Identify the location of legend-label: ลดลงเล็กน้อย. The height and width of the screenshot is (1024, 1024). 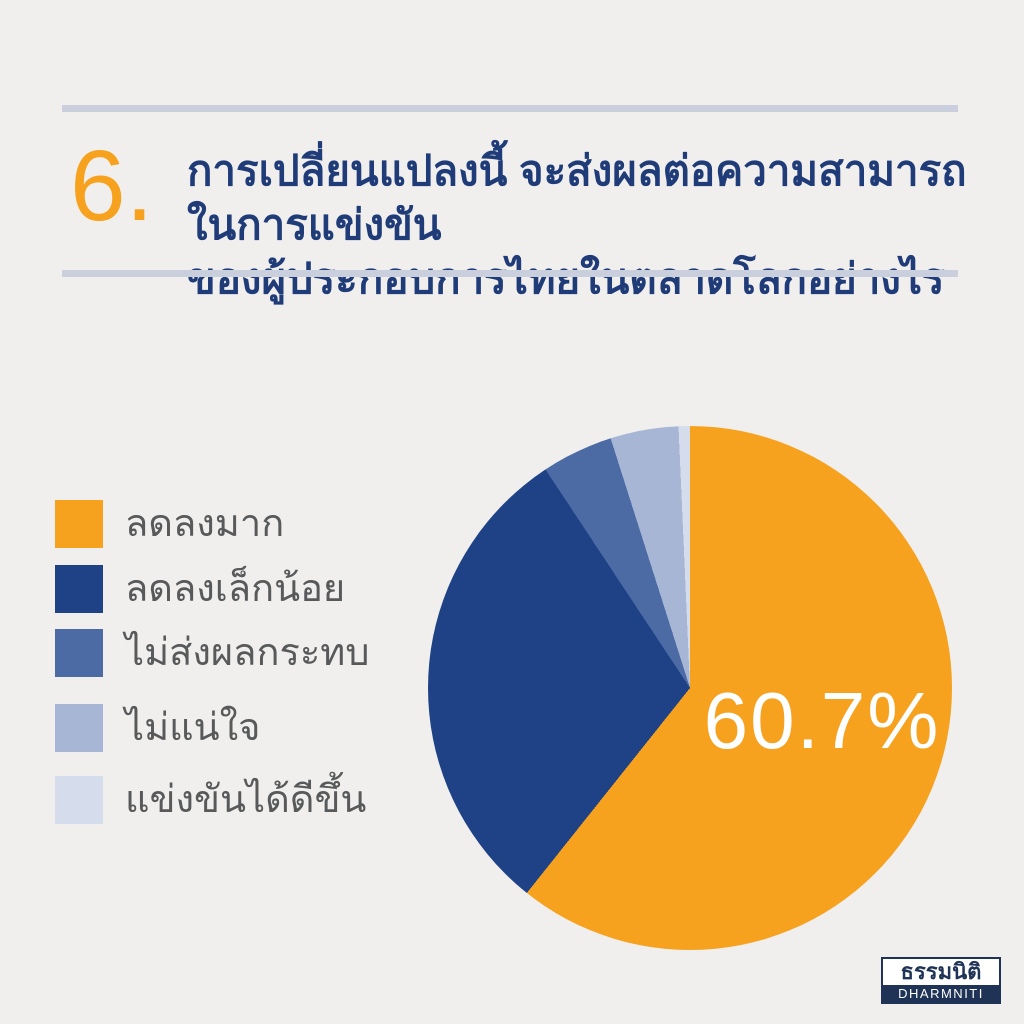
(235, 589).